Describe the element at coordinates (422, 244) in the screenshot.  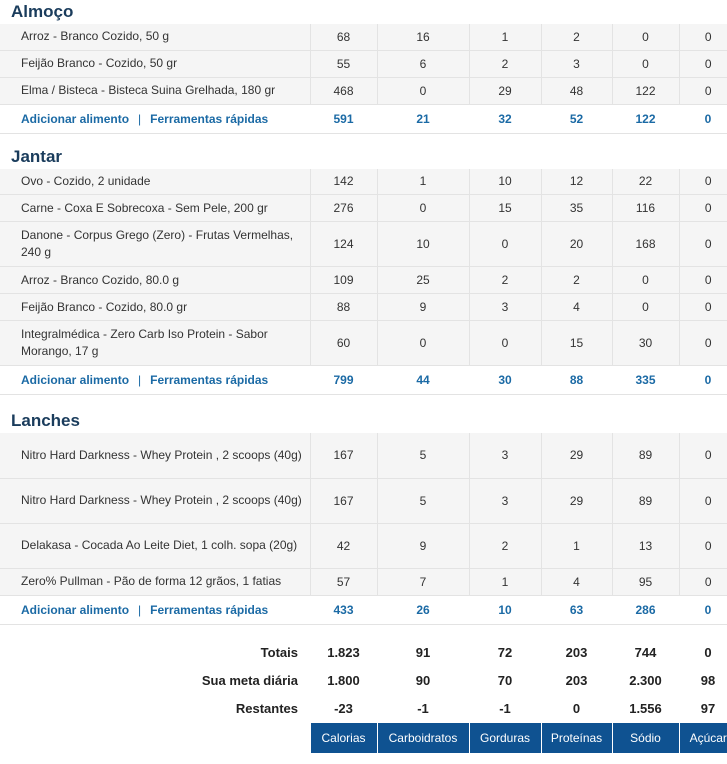
I see `nutrient-value-carb: 10` at that location.